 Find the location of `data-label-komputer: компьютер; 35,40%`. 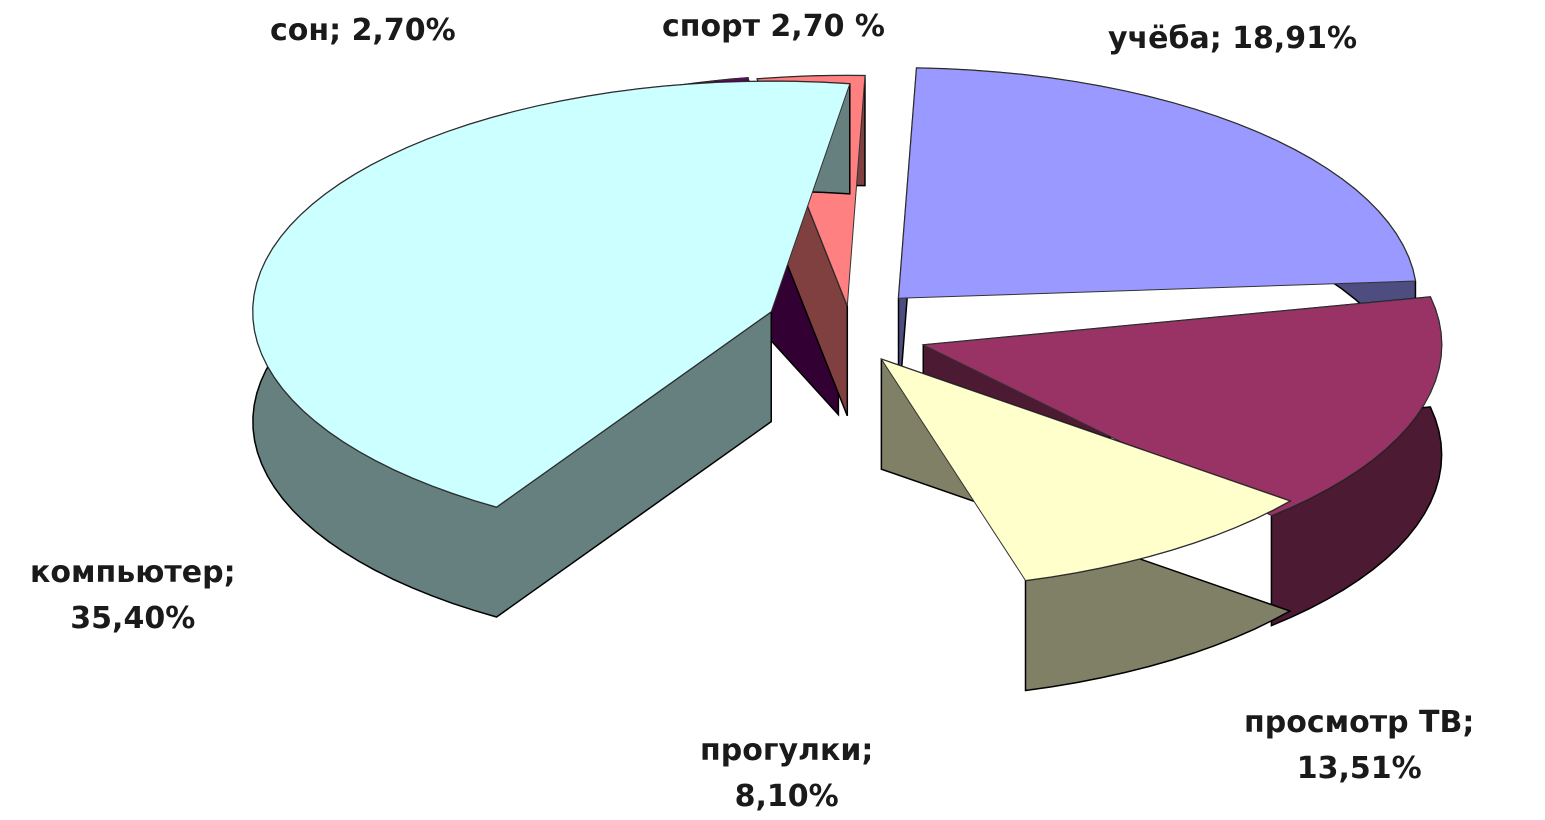

data-label-komputer: компьютер; 35,40% is located at coordinates (133, 595).